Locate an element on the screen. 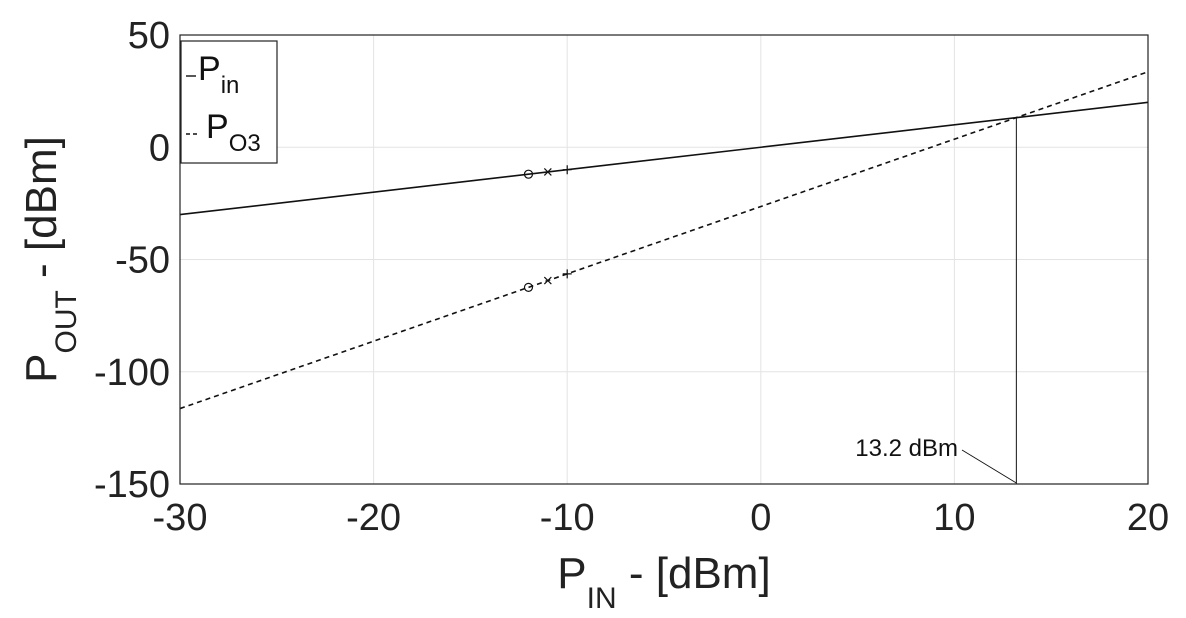  legend-label-pin-main: P is located at coordinates (209, 69).